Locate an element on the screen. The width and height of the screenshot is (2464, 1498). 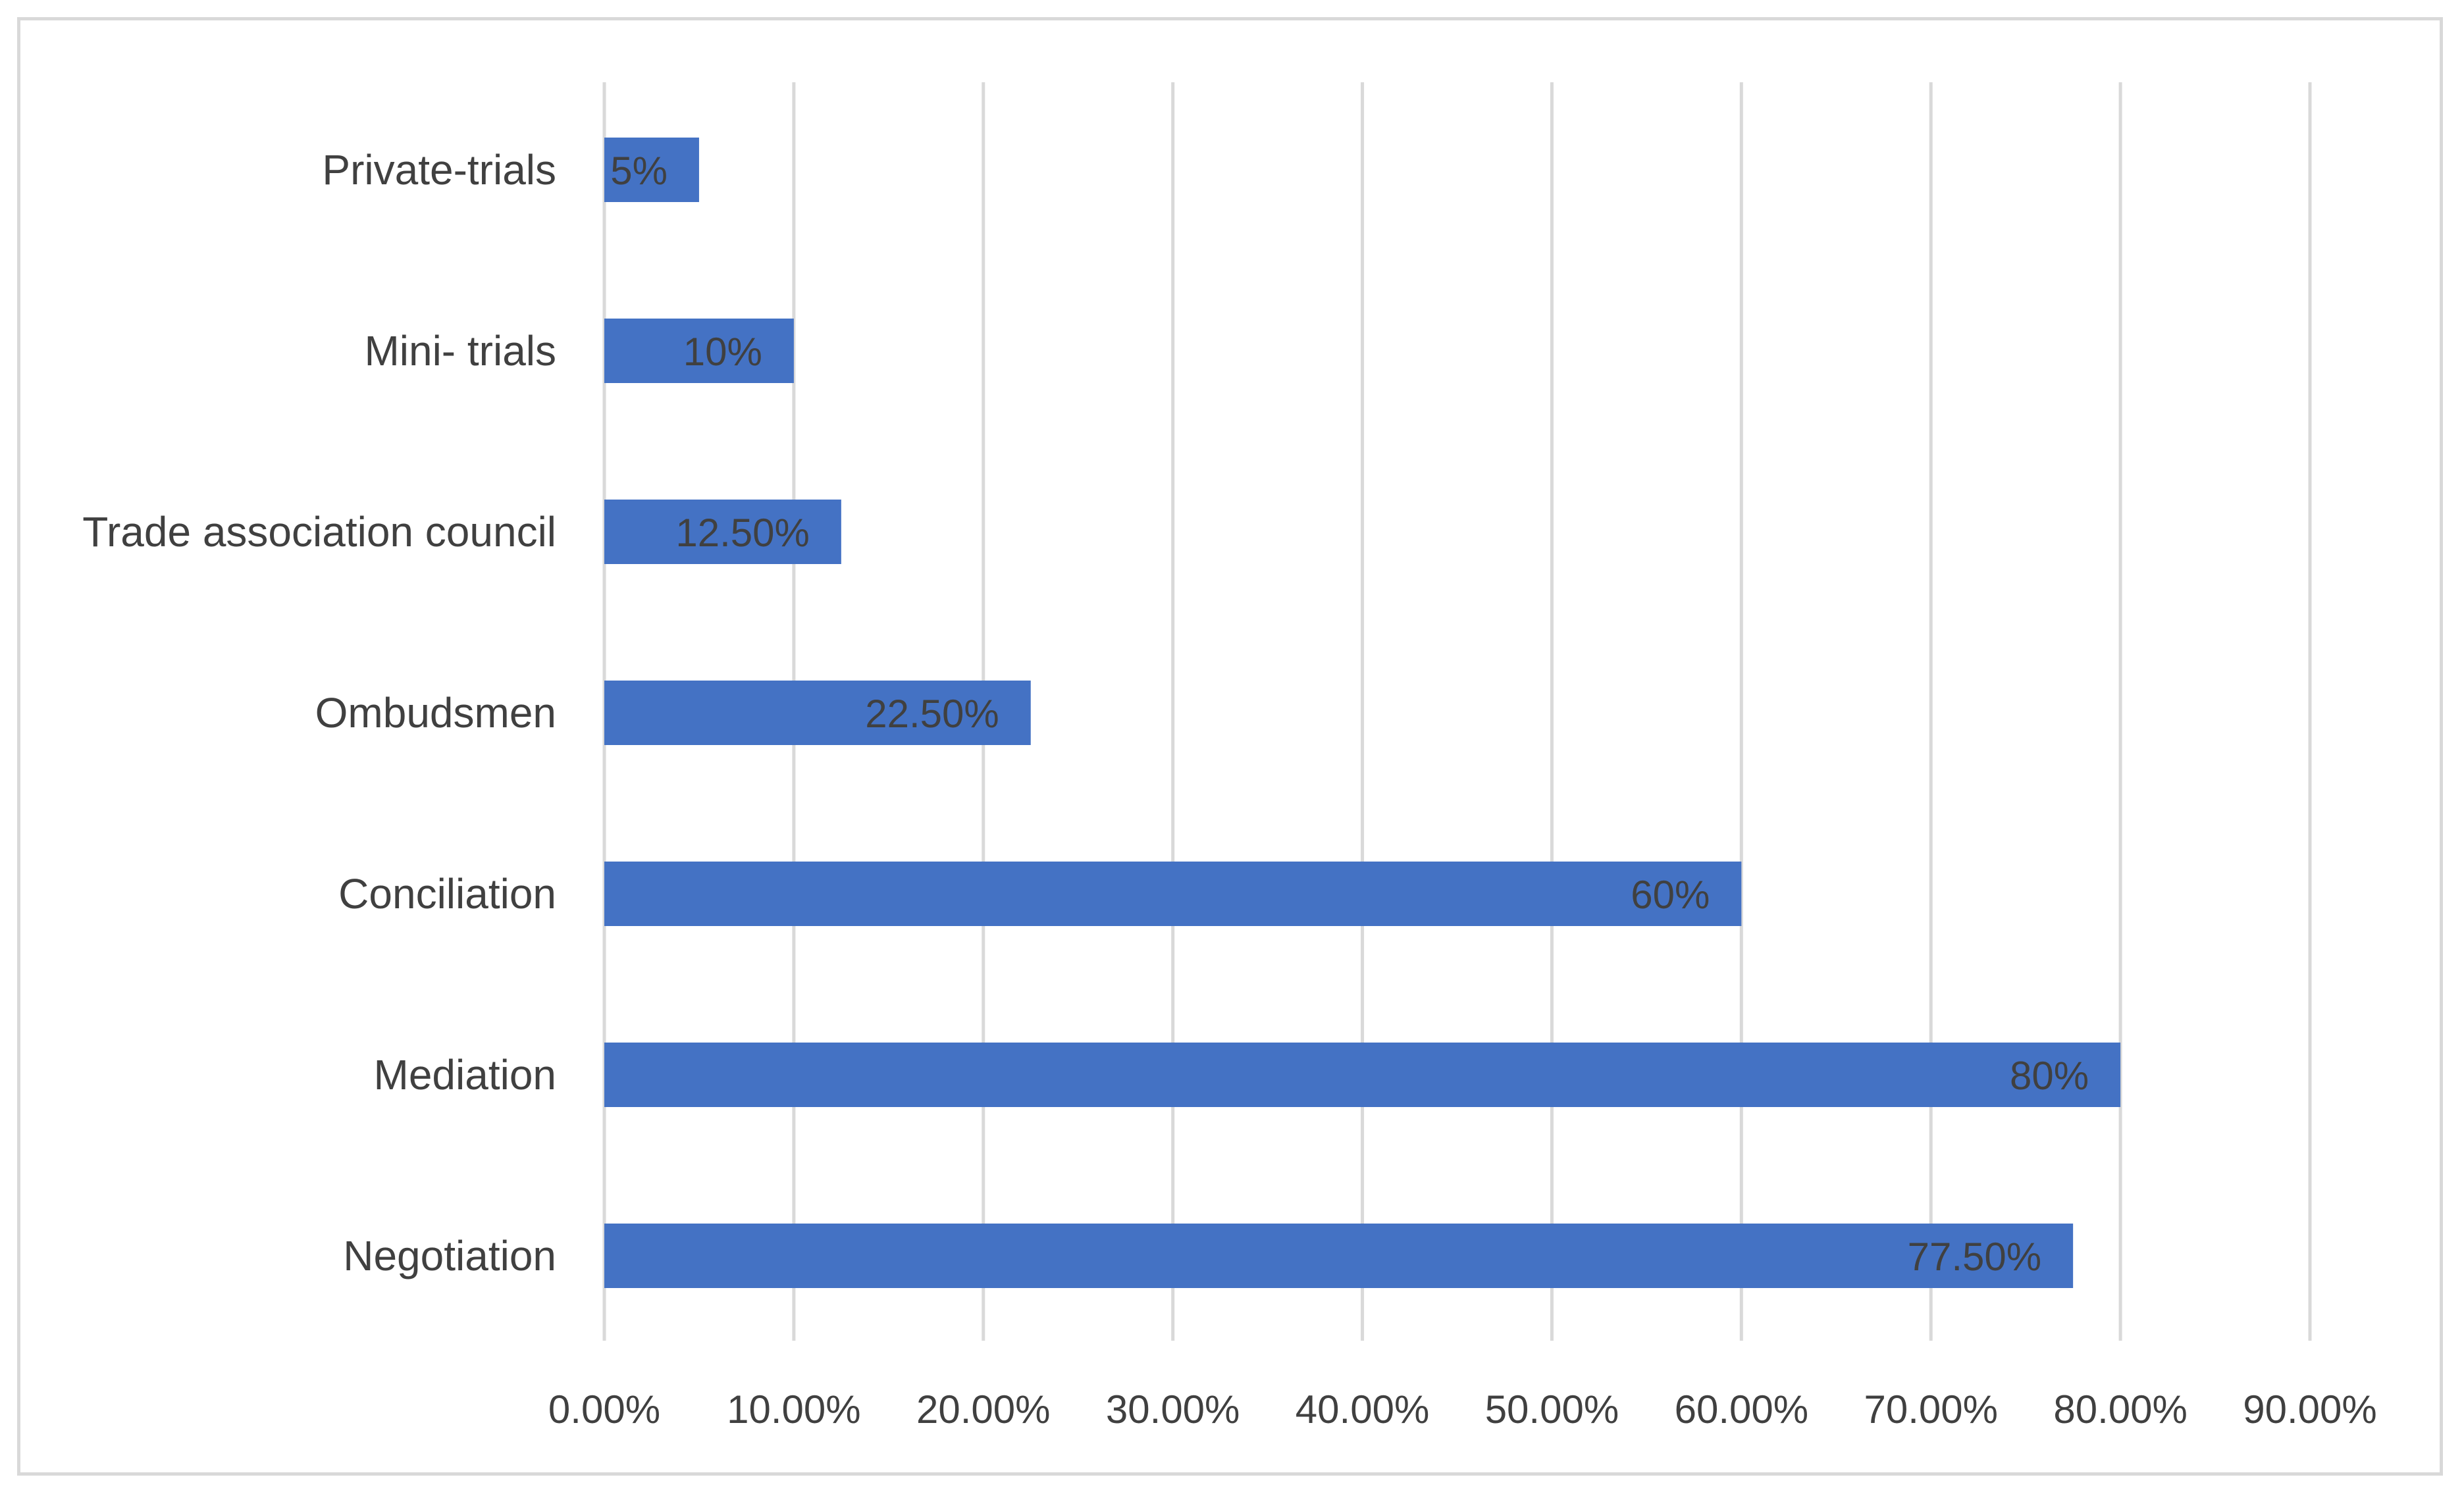
x-tick-label: 0.00% is located at coordinates (604, 1409).